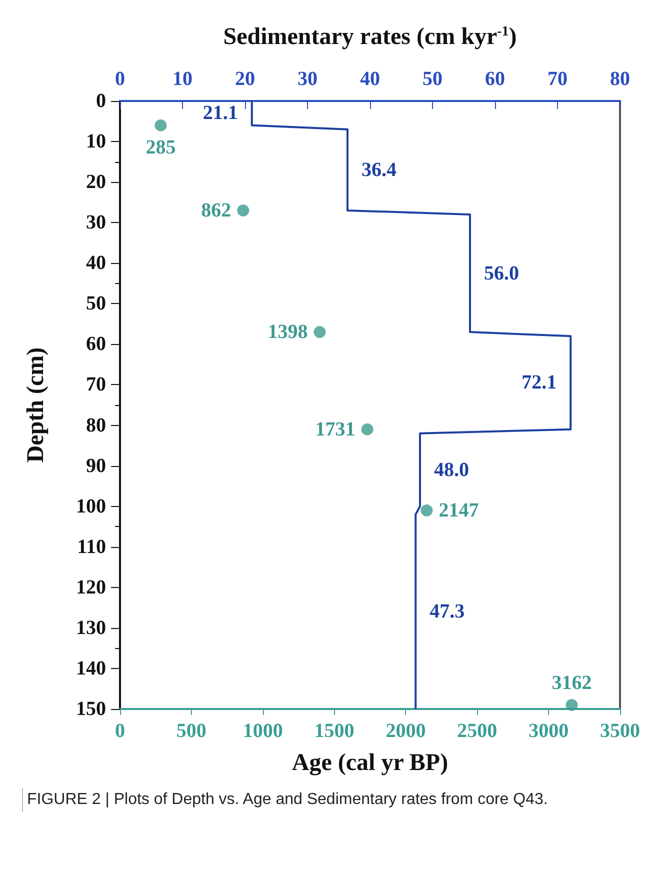  Describe the element at coordinates (161, 147) in the screenshot. I see `annotation: 285` at that location.